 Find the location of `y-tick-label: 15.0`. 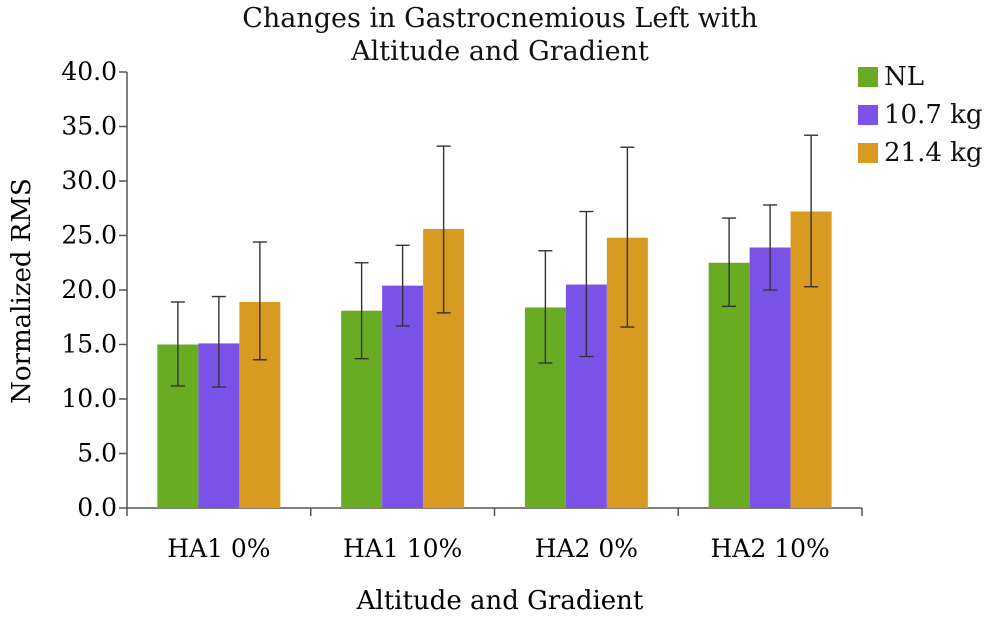

y-tick-label: 15.0 is located at coordinates (89, 344).